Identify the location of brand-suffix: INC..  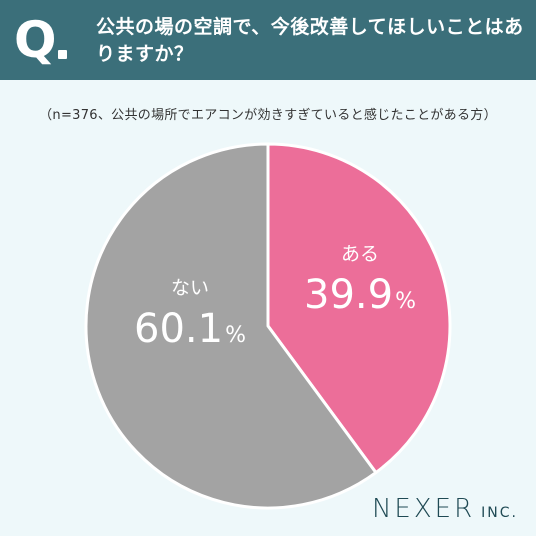
(499, 513).